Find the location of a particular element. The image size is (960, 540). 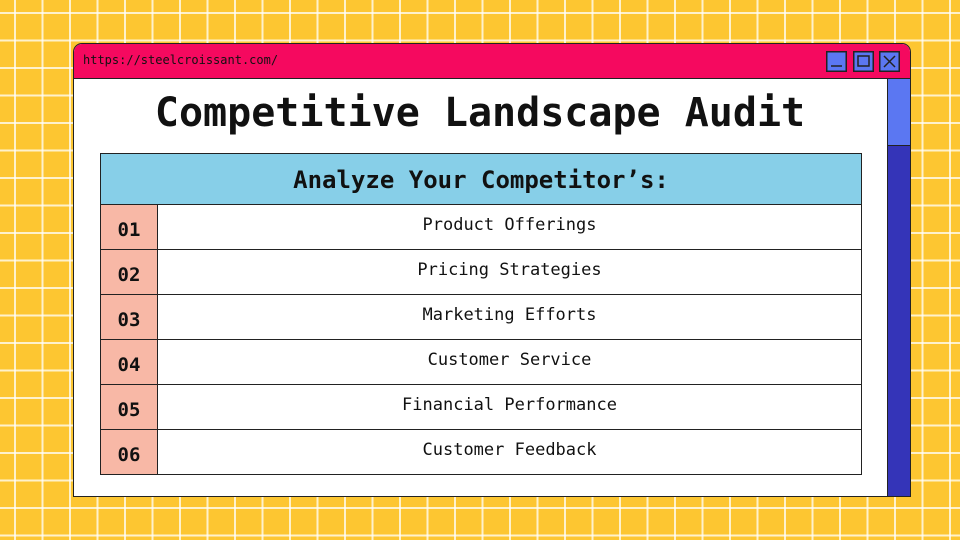

minimize-button is located at coordinates (836, 61).